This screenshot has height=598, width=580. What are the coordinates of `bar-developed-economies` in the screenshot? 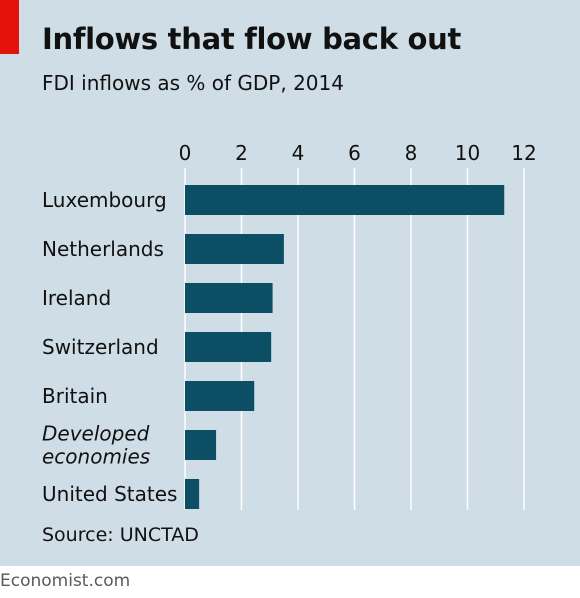 It's located at (201, 445).